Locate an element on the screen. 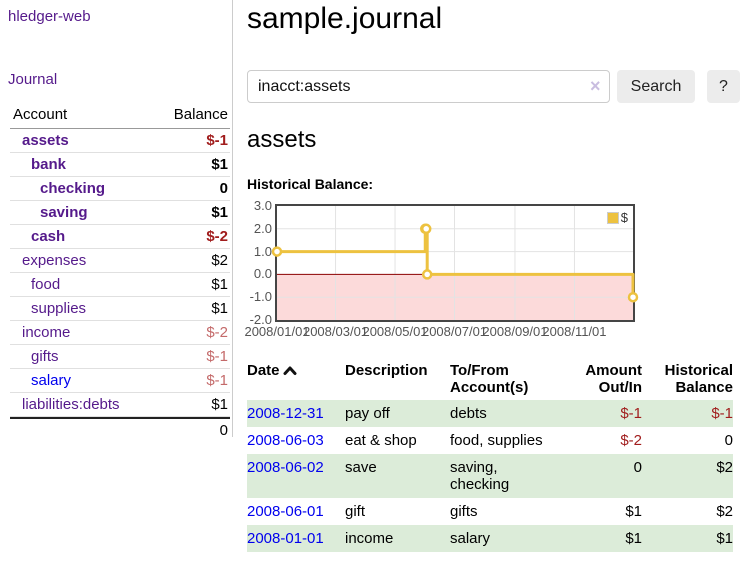 This screenshot has height=582, width=742. account-row: assets $-1 is located at coordinates (120, 141).